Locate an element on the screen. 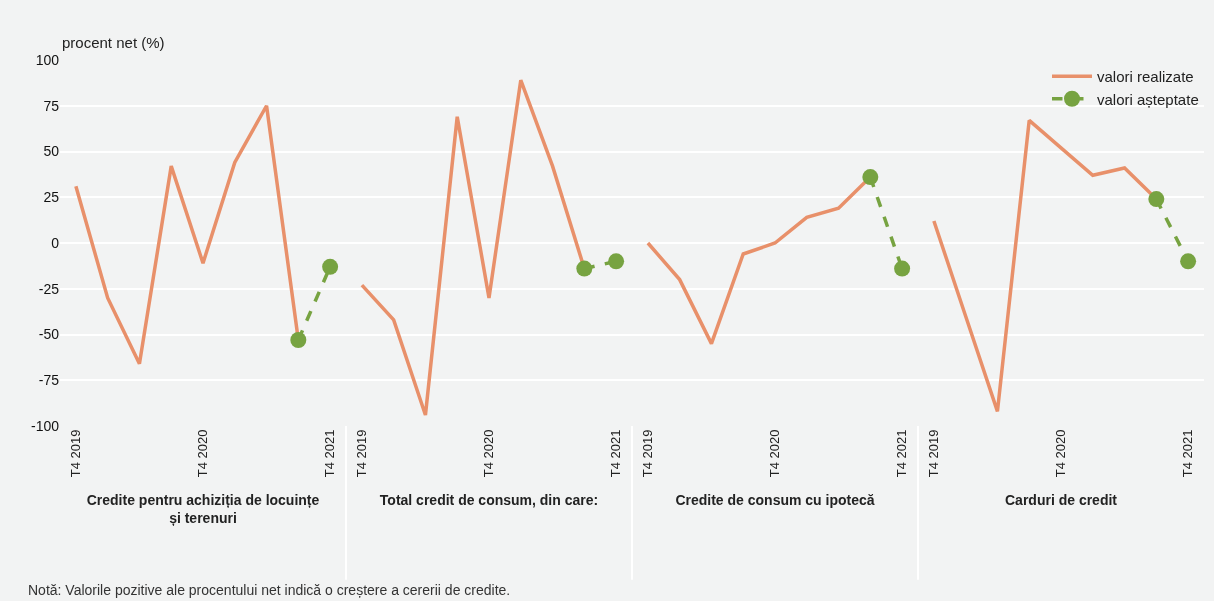 The height and width of the screenshot is (601, 1214). y-tick-label: 100 is located at coordinates (47, 59).